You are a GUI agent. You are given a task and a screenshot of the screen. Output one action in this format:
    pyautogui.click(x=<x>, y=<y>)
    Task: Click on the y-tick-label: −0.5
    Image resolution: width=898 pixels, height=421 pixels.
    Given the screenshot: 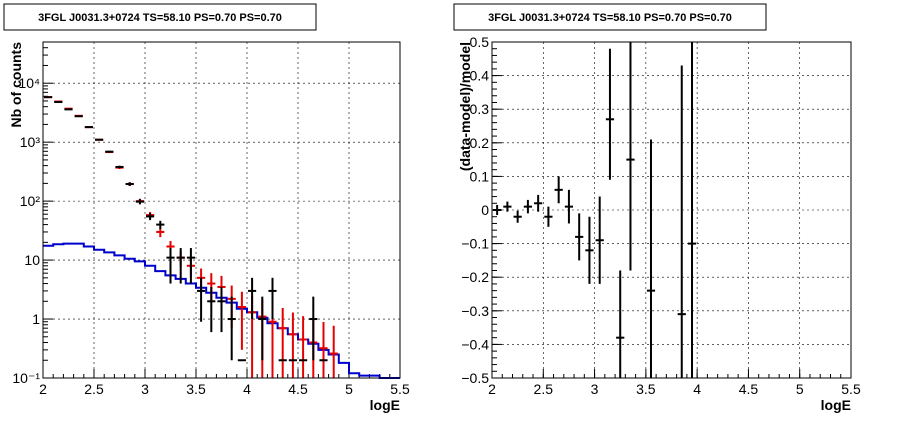 What is the action you would take?
    pyautogui.click(x=475, y=378)
    